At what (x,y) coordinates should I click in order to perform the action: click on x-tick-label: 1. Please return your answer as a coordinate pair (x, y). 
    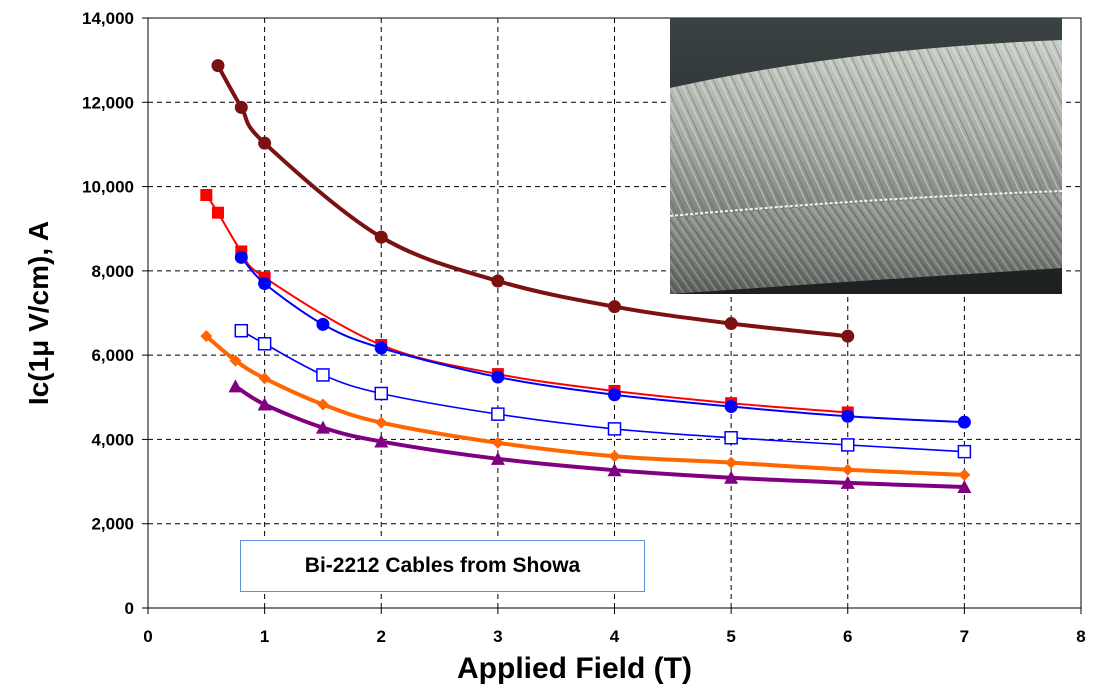
    Looking at the image, I should click on (264, 636).